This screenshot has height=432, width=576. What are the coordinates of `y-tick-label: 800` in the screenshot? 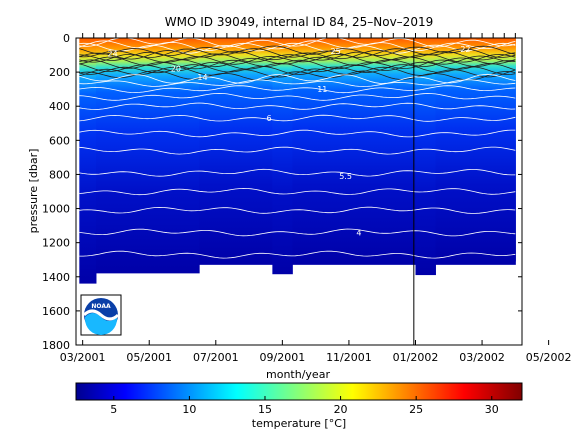 It's located at (59, 174).